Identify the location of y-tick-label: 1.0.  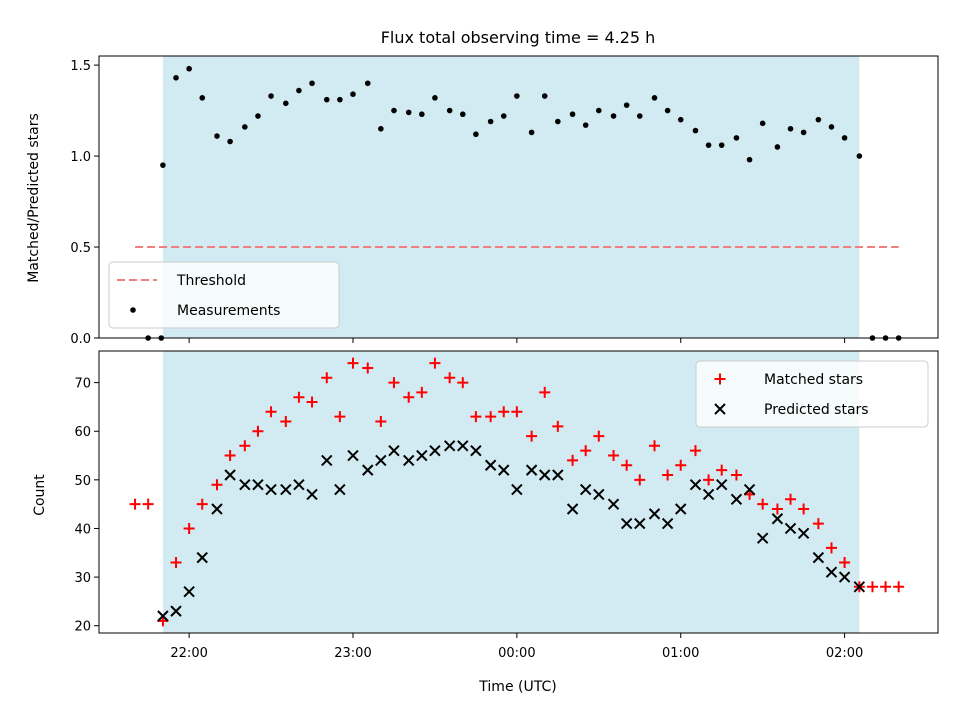
(80, 157).